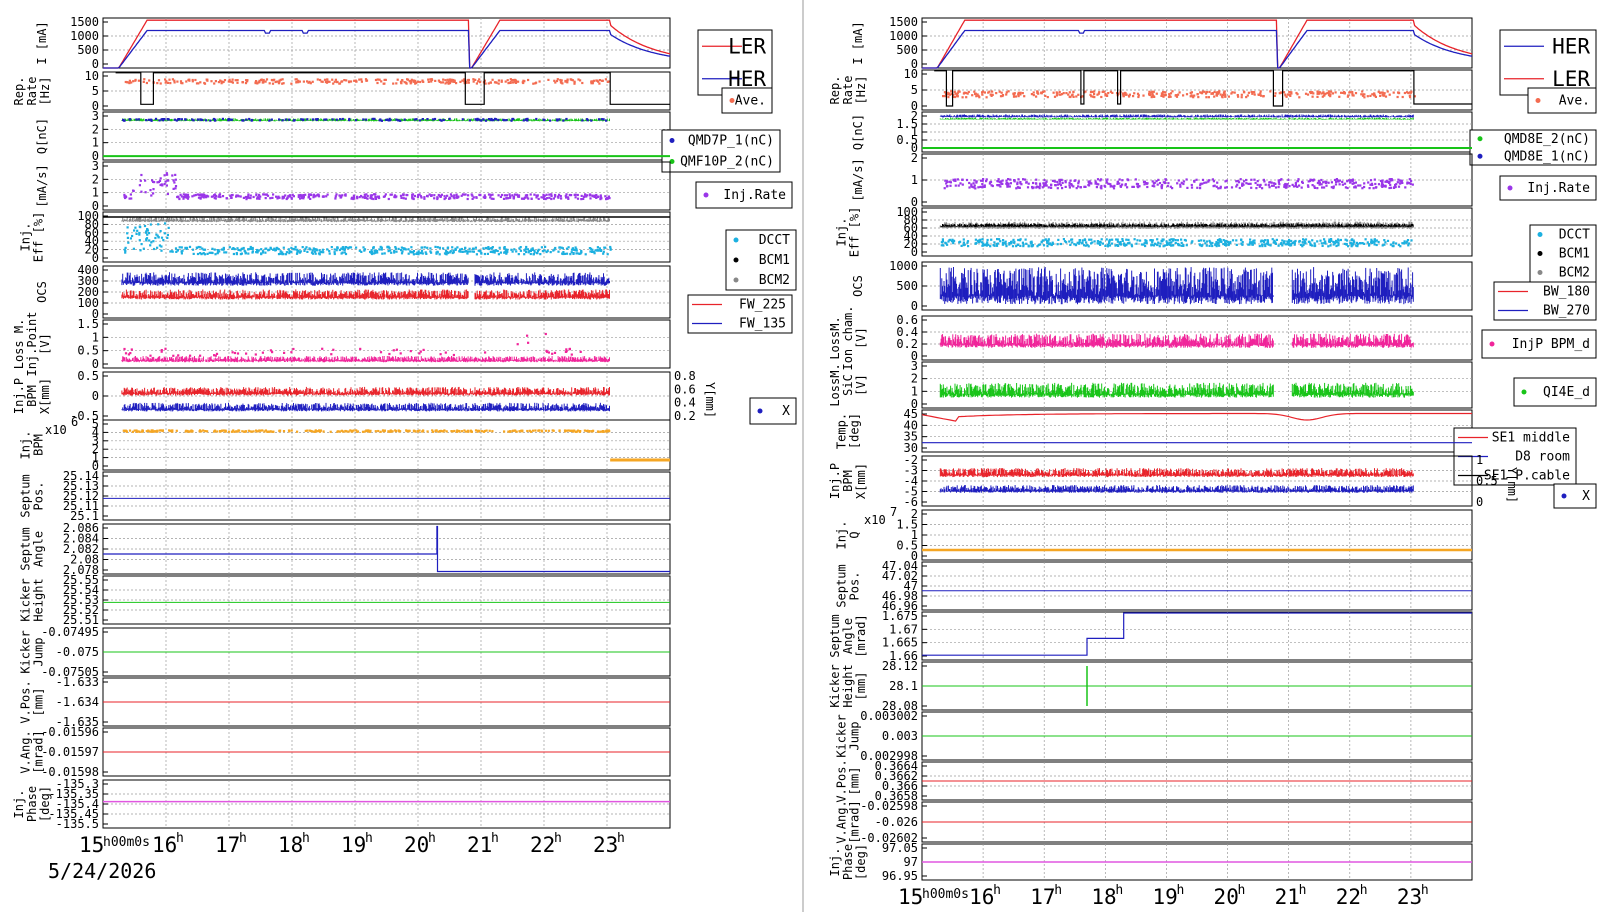 Image resolution: width=1606 pixels, height=916 pixels. Describe the element at coordinates (88, 324) in the screenshot. I see `y-tick-label: 1.5` at that location.